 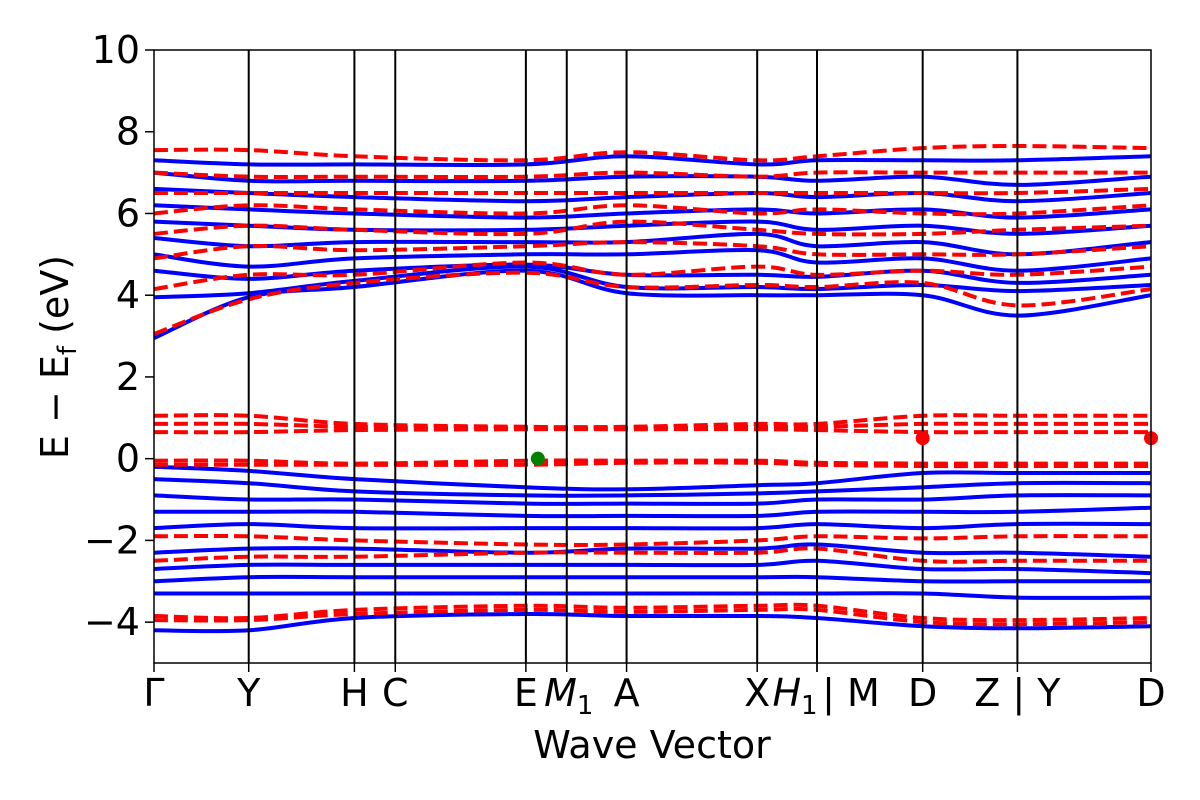 I want to click on y-axis-title-sub: f, so click(x=68, y=350).